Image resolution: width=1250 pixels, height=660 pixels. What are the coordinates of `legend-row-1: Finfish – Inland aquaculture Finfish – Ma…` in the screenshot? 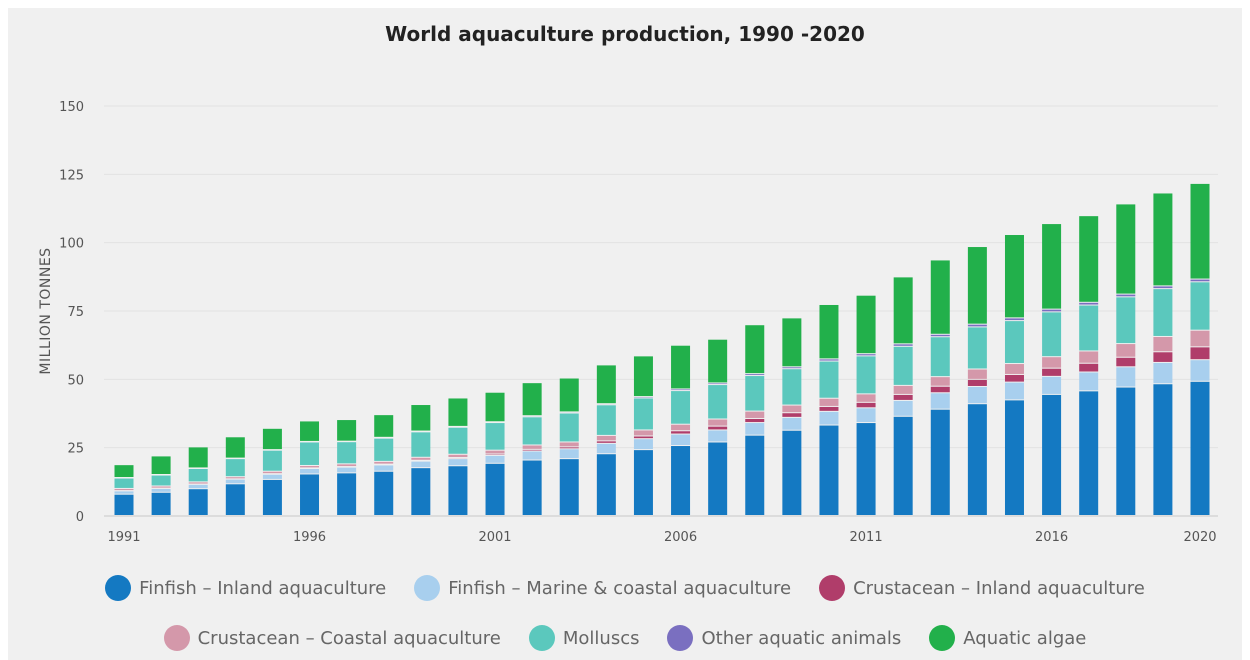 It's located at (625, 588).